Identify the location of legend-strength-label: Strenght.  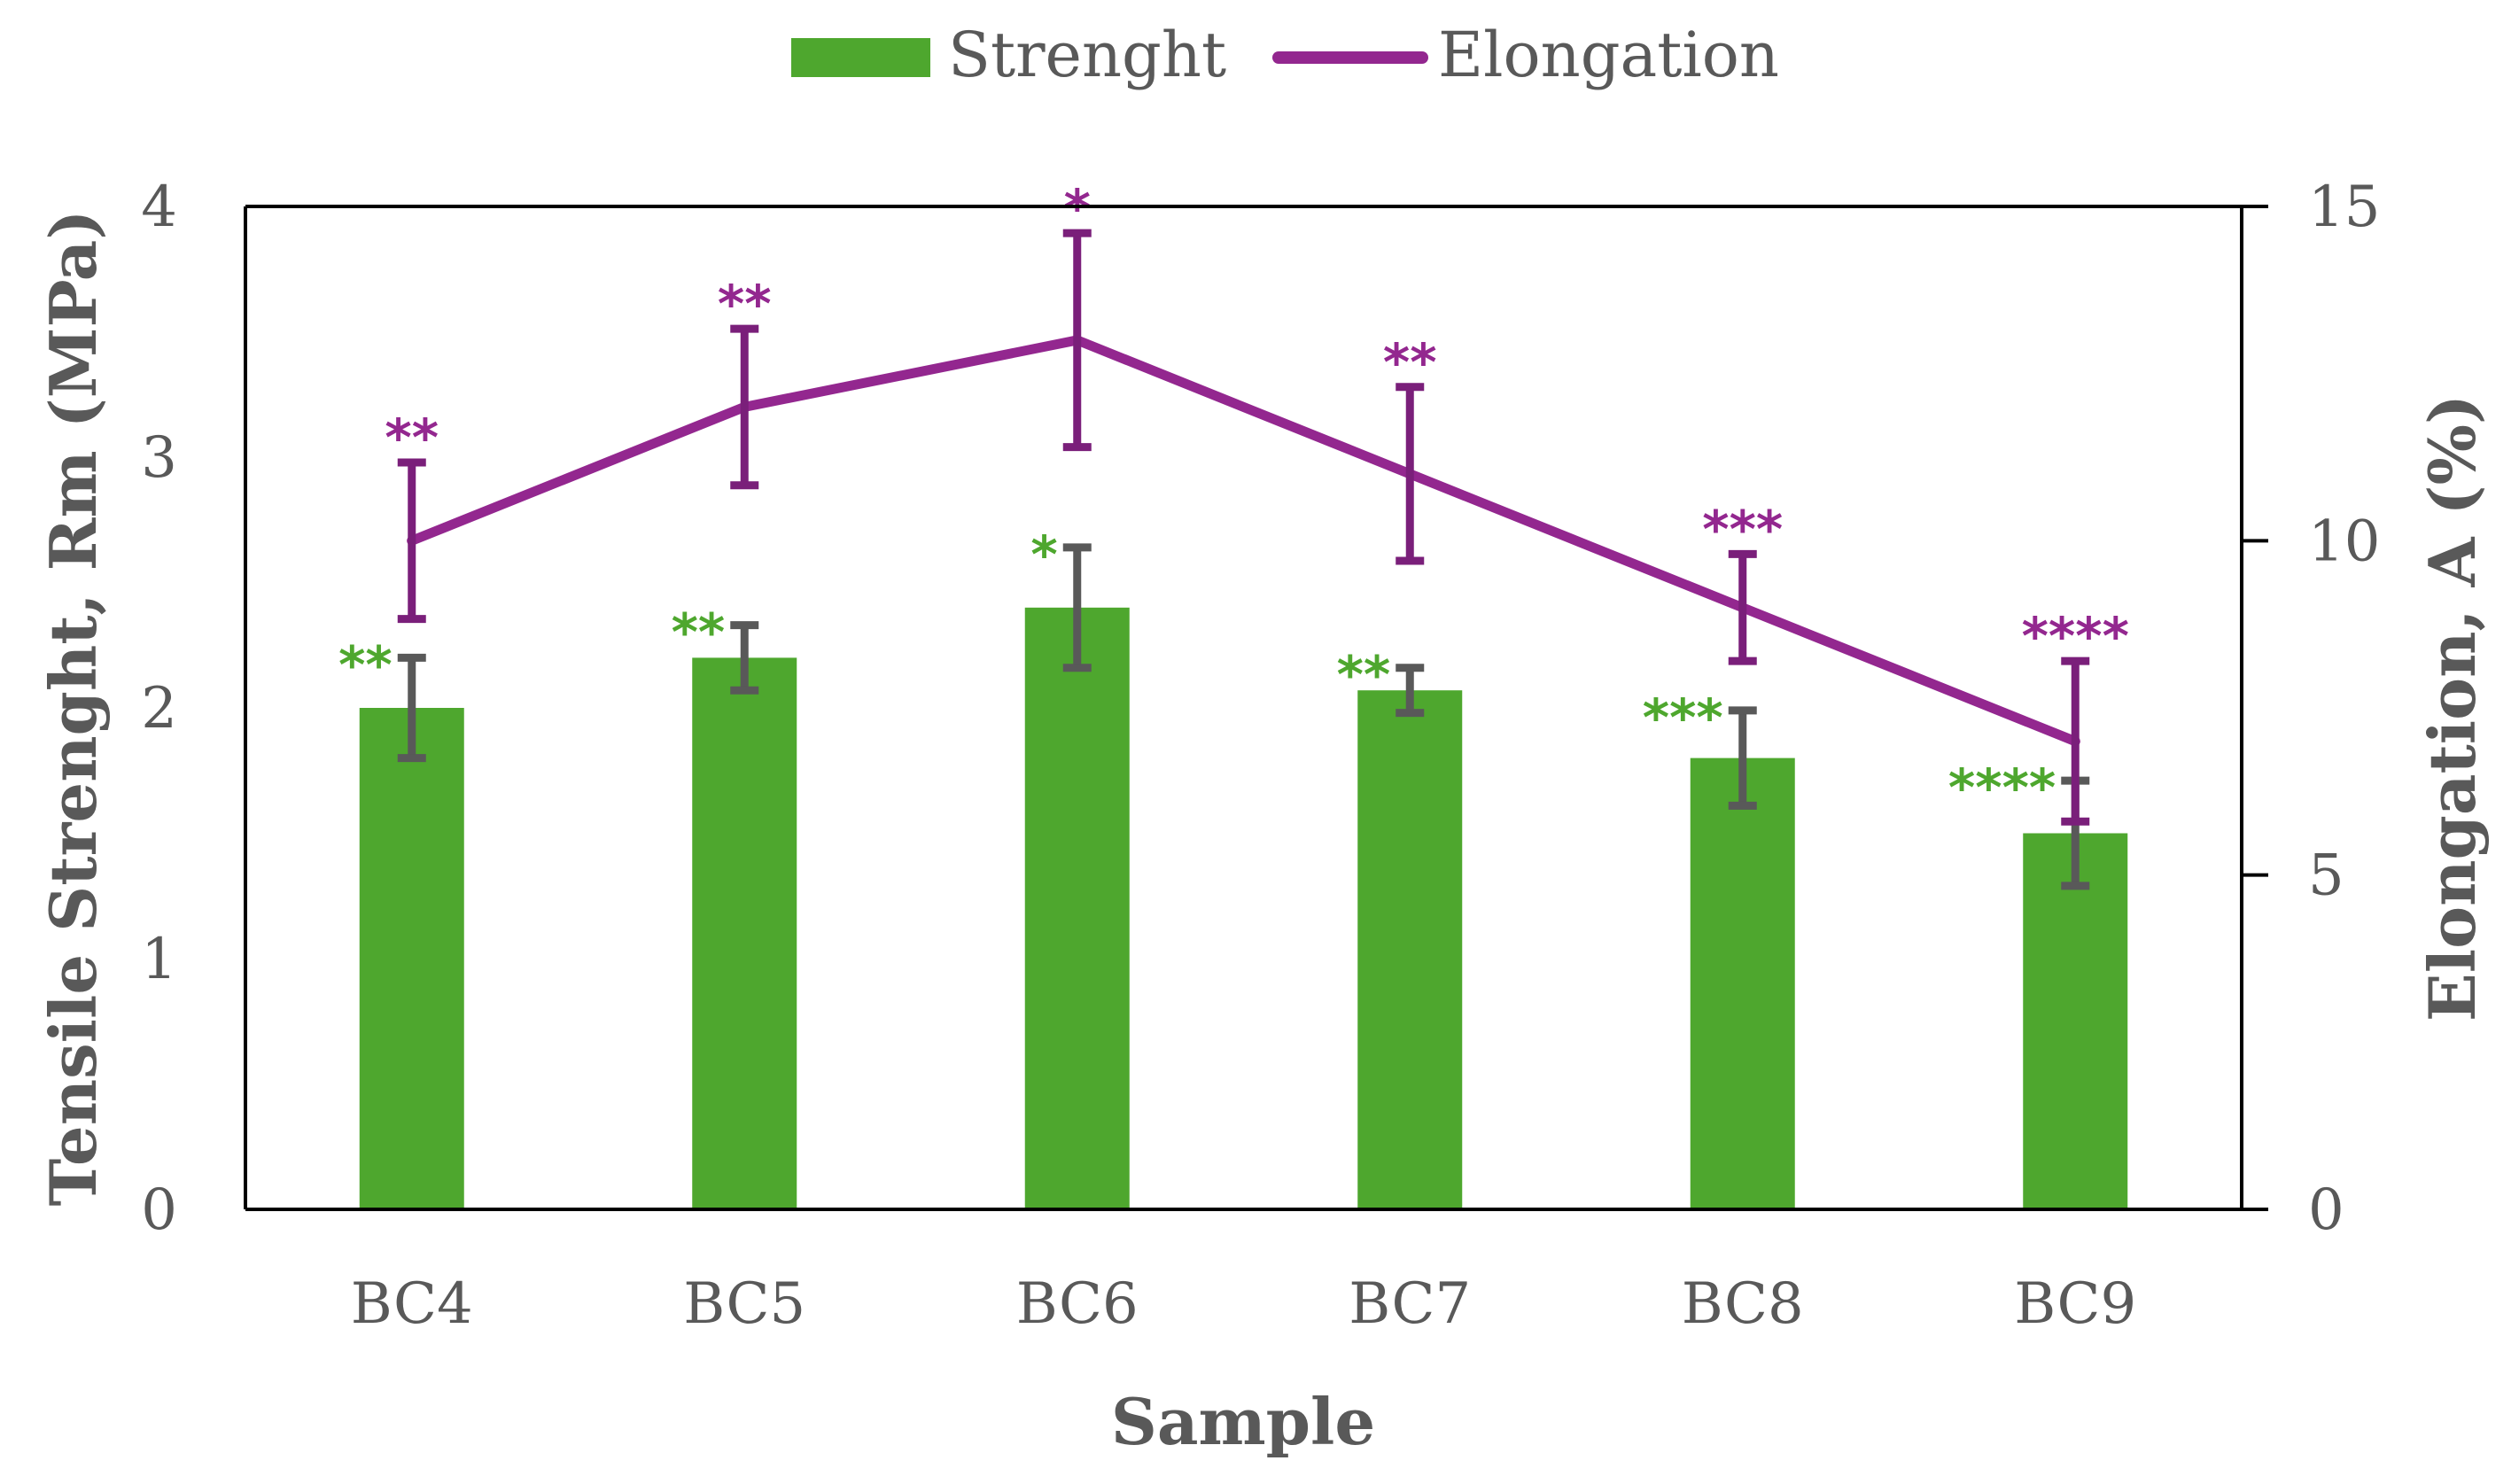
(1087, 55).